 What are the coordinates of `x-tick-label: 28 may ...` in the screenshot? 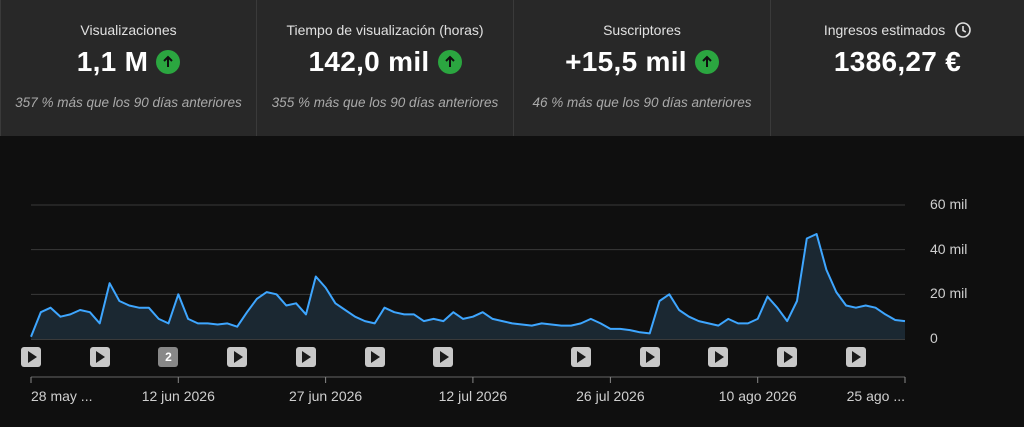 It's located at (62, 396).